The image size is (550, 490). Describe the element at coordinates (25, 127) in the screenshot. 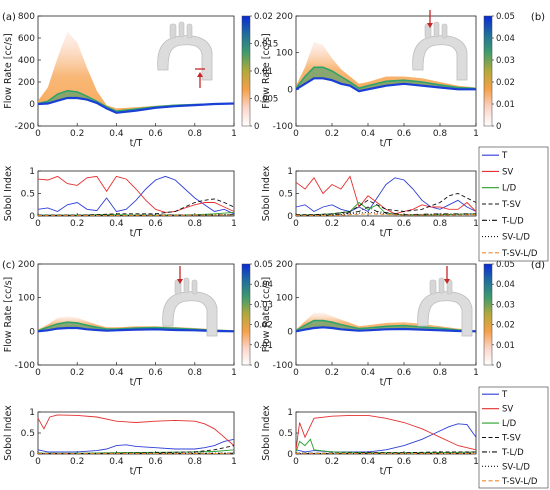

I see `y-tick-label: -200` at that location.